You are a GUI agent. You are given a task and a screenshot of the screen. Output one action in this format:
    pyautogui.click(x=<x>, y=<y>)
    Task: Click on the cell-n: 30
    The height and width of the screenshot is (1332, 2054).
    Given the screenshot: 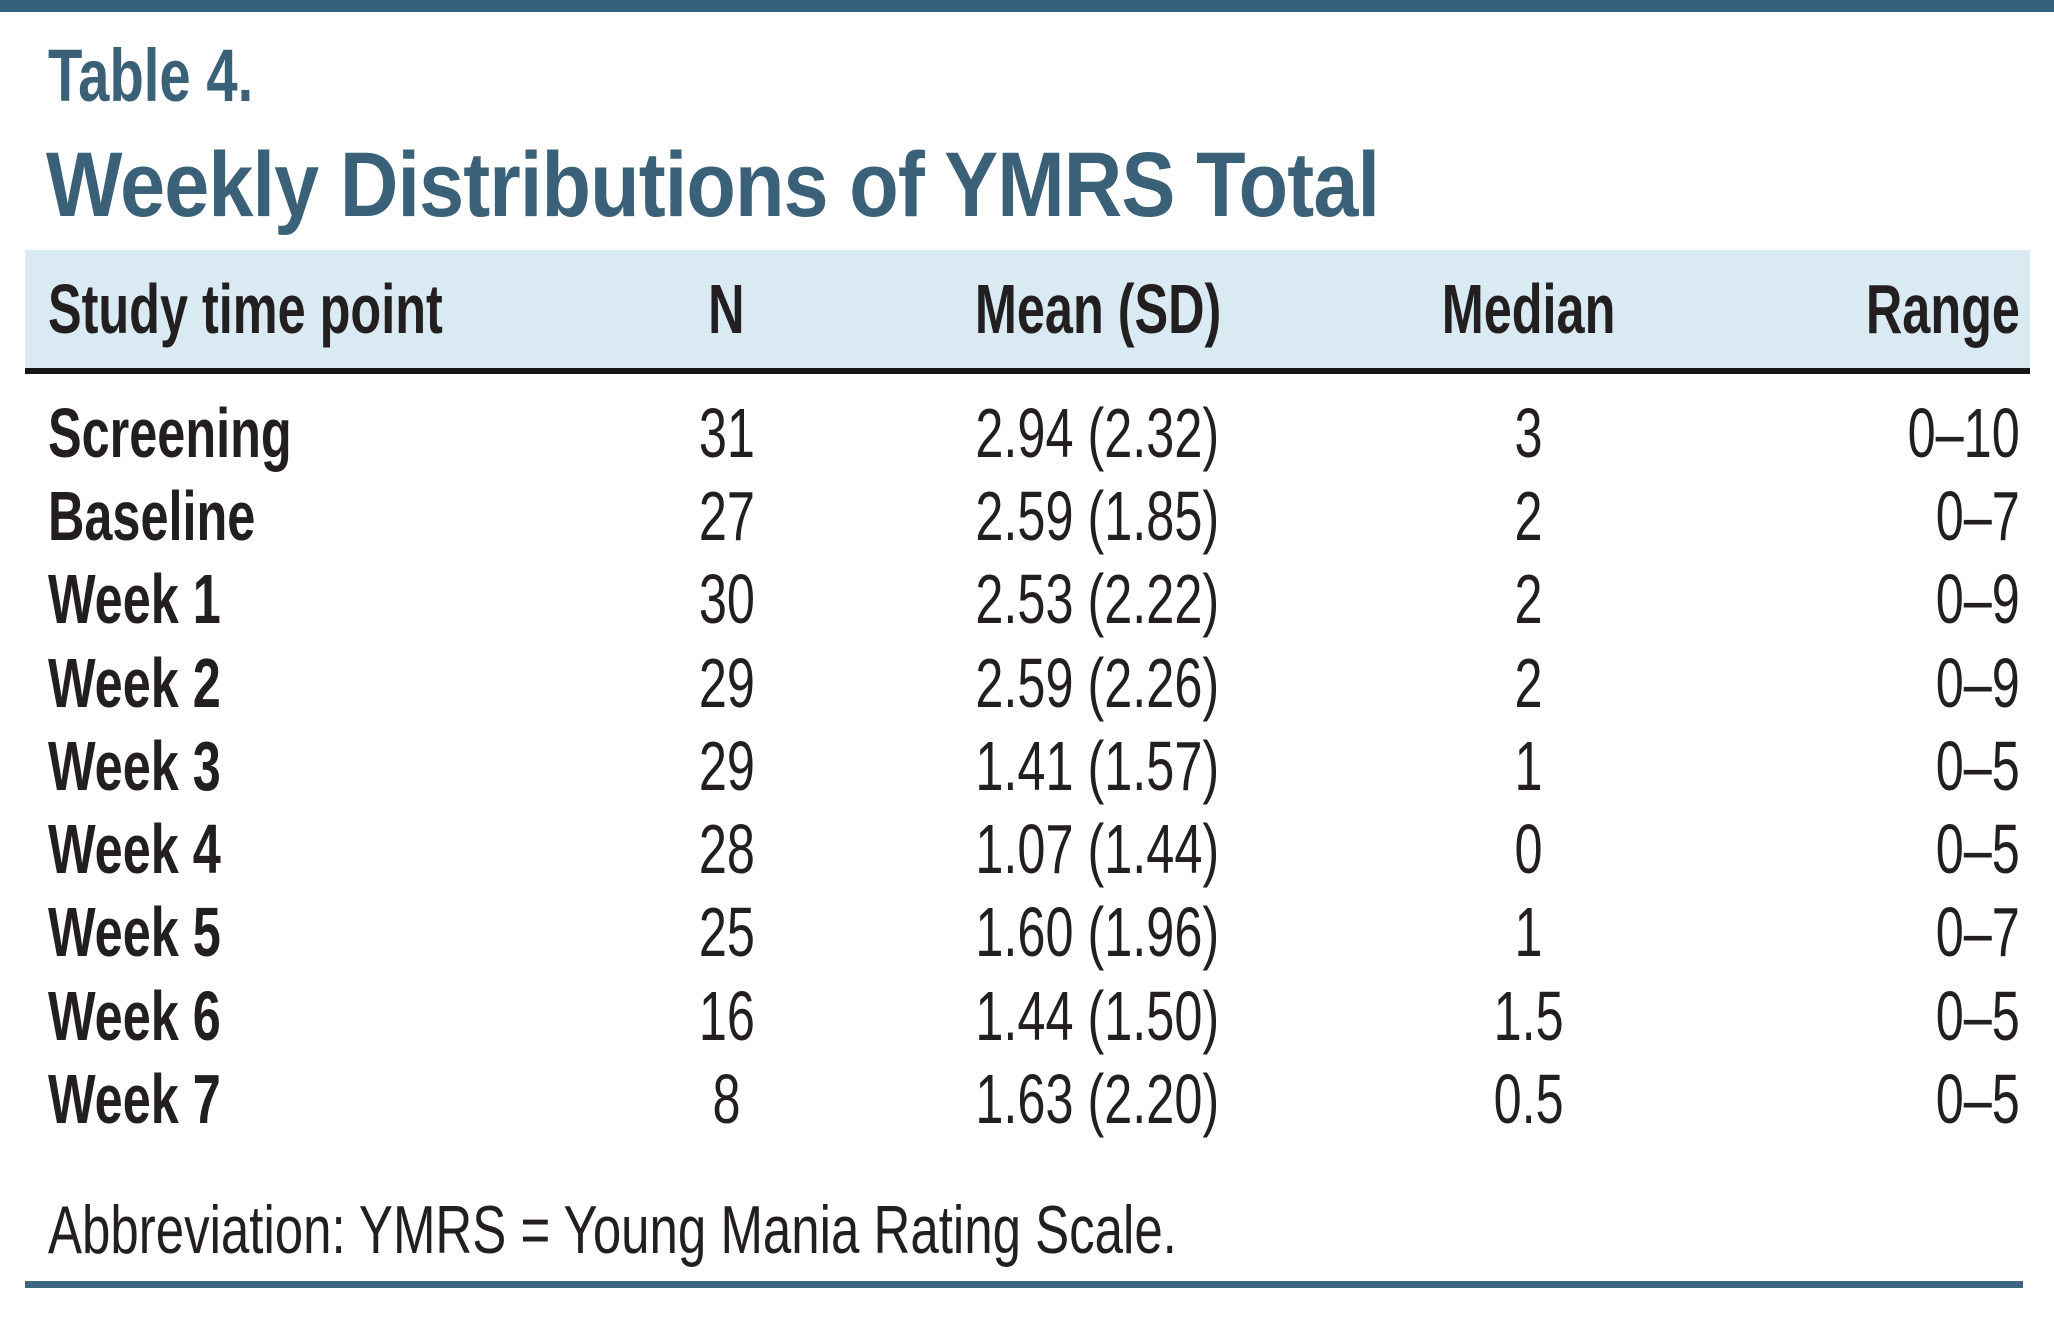 What is the action you would take?
    pyautogui.click(x=726, y=599)
    